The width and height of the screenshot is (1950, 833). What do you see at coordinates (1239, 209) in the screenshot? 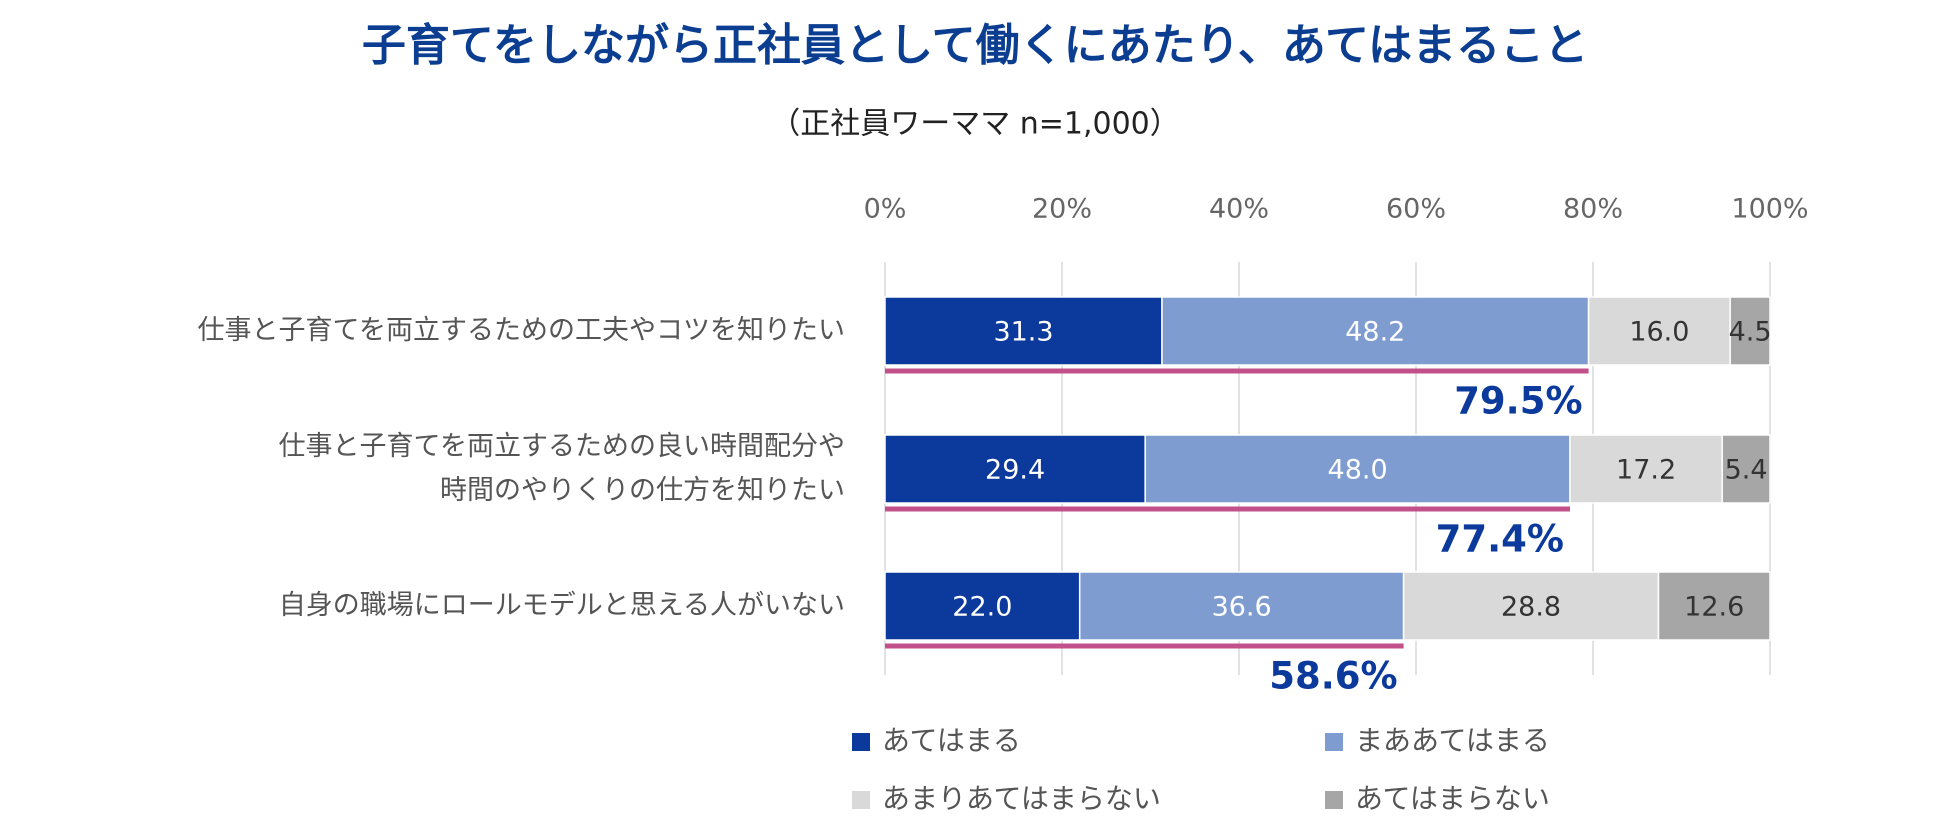
I see `x-tick-label: 40%` at bounding box center [1239, 209].